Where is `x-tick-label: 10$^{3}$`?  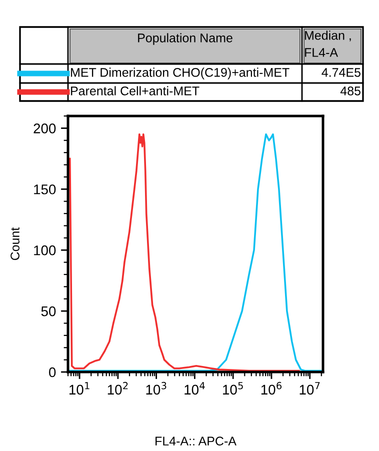
x-tick-label: 10$^{3}$ is located at coordinates (156, 388).